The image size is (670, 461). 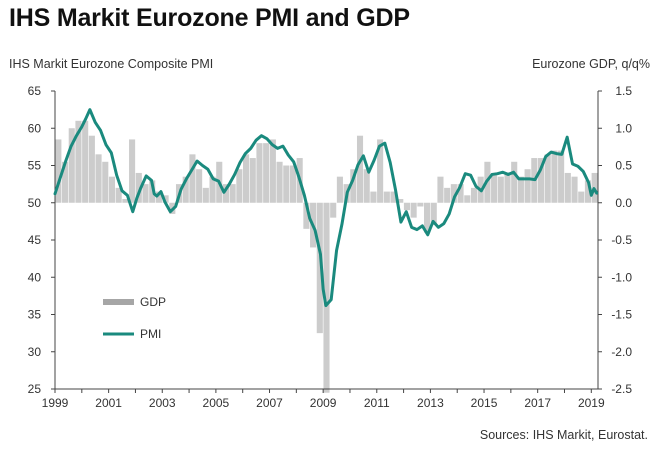 I want to click on right-tick-label: 0.5, so click(x=623, y=166).